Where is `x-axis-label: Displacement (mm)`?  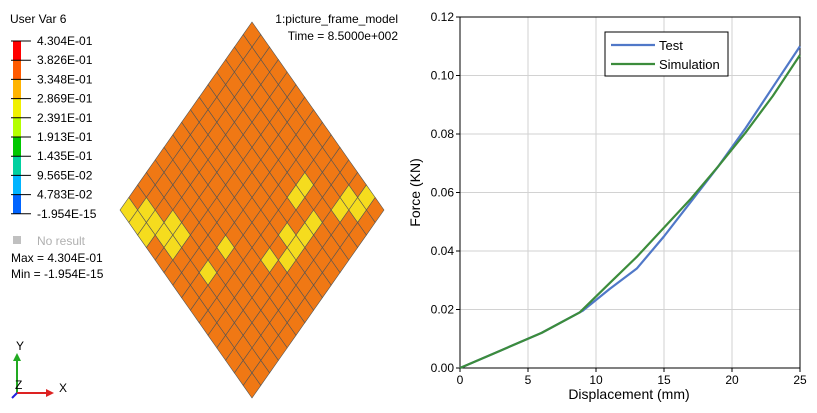 x-axis-label: Displacement (mm) is located at coordinates (628, 394).